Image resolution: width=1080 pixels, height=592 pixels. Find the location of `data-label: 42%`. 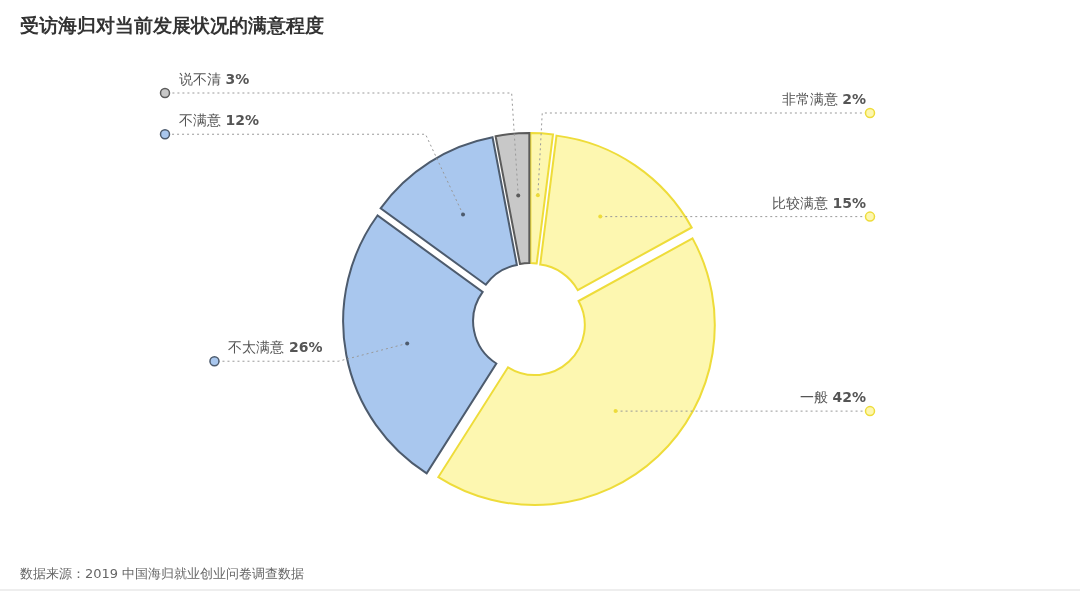

data-label: 42% is located at coordinates (849, 397).